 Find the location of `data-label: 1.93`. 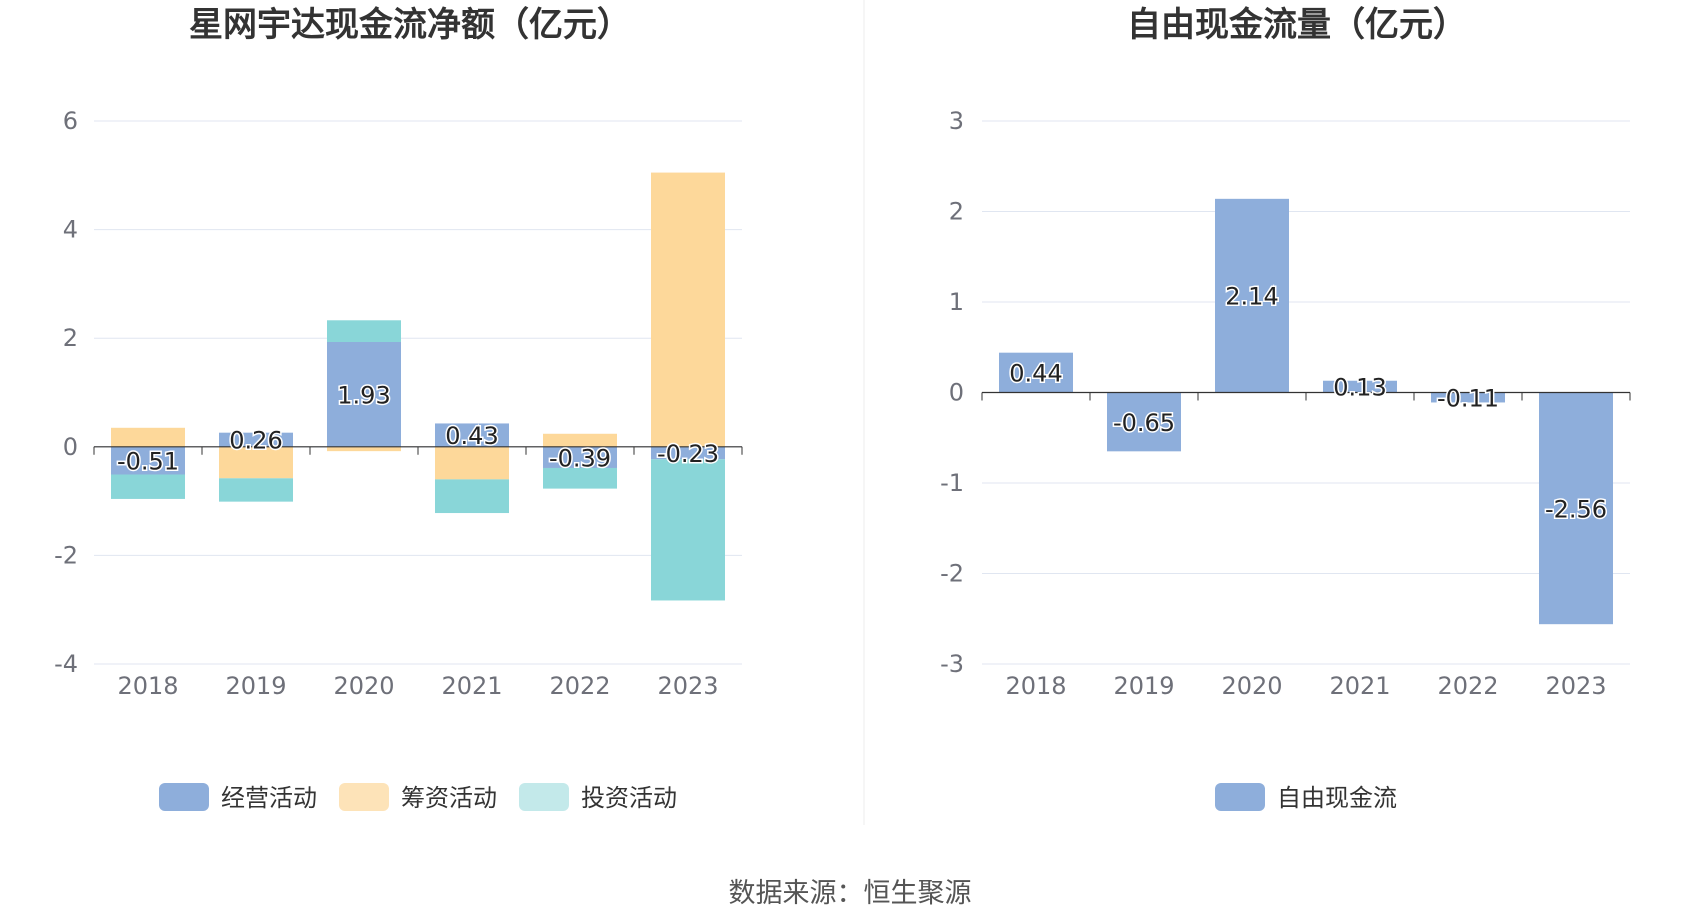

data-label: 1.93 is located at coordinates (363, 395).